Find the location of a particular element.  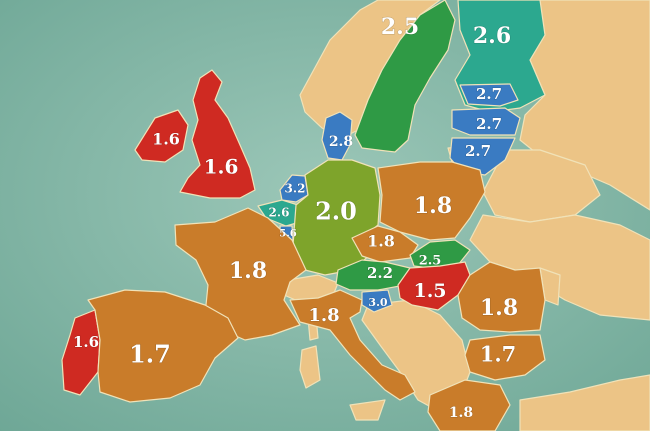

label-poland: 1.8 is located at coordinates (433, 206).